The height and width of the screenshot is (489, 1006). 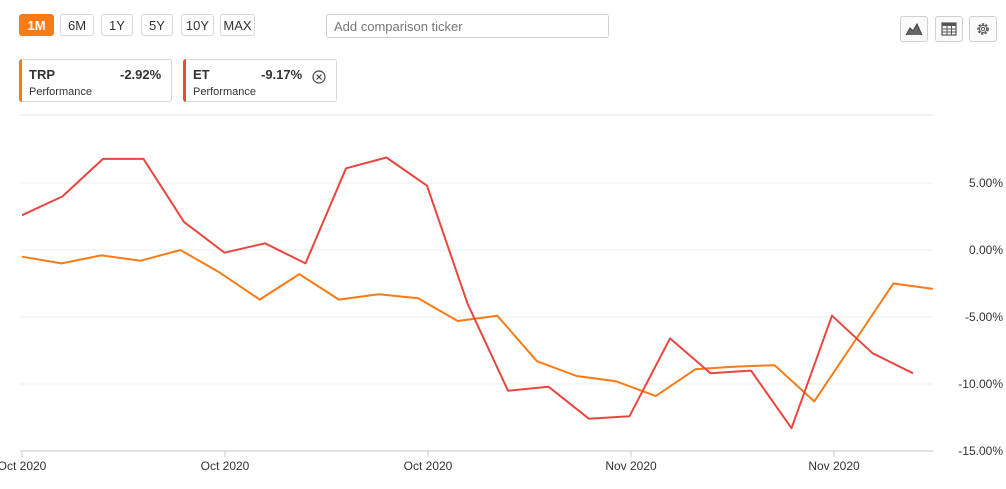 I want to click on settings-button, so click(x=983, y=29).